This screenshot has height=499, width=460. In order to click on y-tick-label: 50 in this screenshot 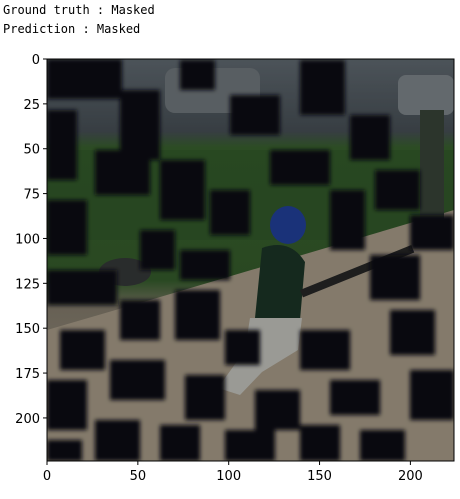, I will do `click(31, 150)`.